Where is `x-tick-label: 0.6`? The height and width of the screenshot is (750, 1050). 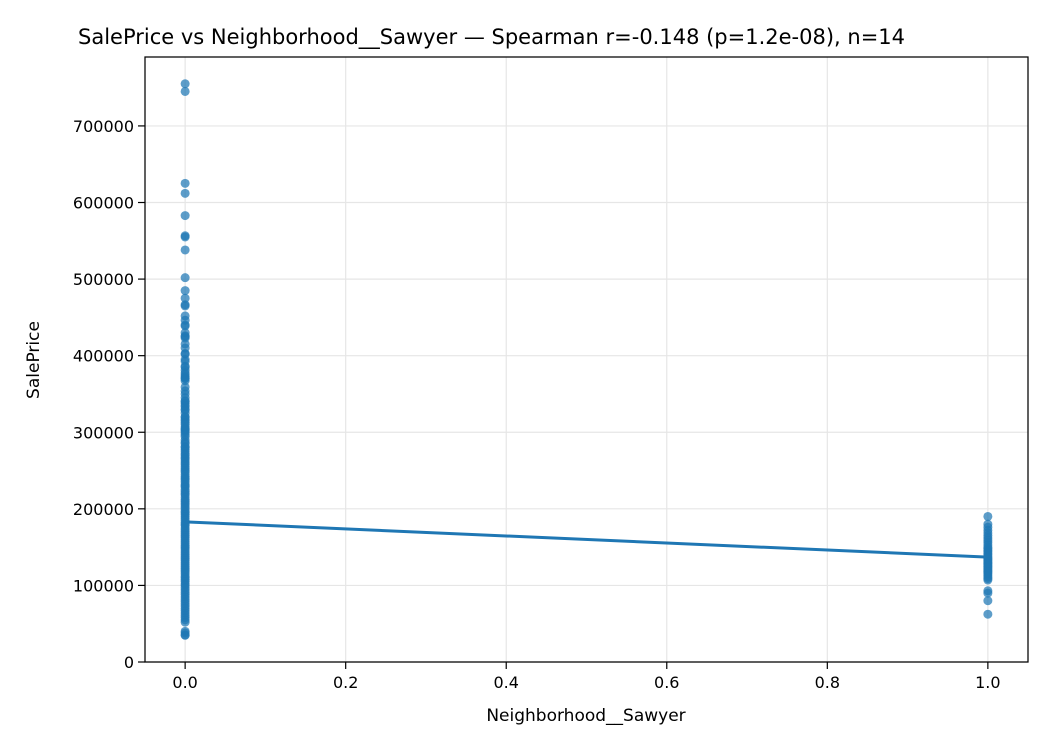
x-tick-label: 0.6 is located at coordinates (666, 682).